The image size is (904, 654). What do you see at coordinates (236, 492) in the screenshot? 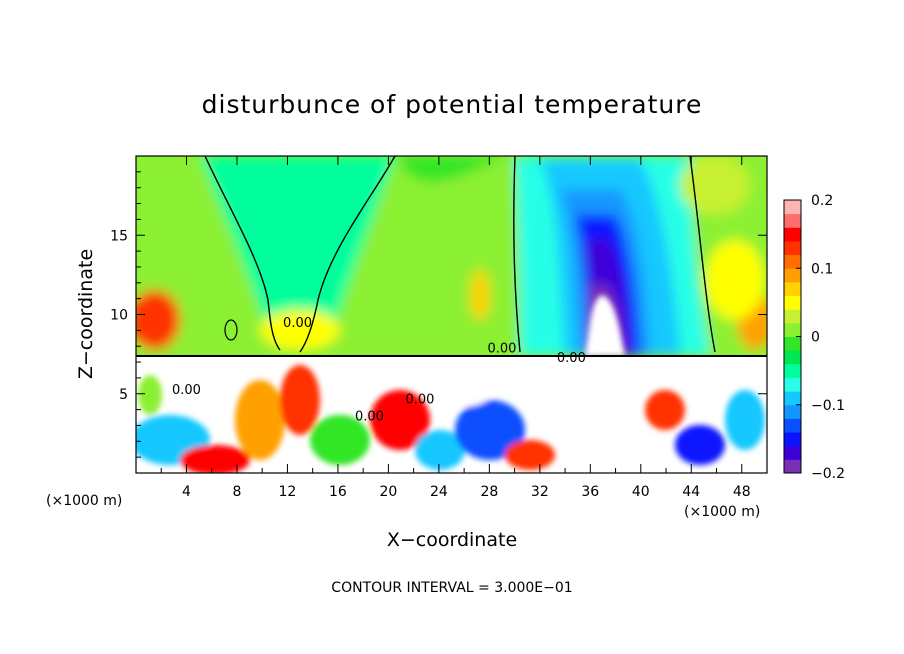
I see `x-tick-label: 8` at bounding box center [236, 492].